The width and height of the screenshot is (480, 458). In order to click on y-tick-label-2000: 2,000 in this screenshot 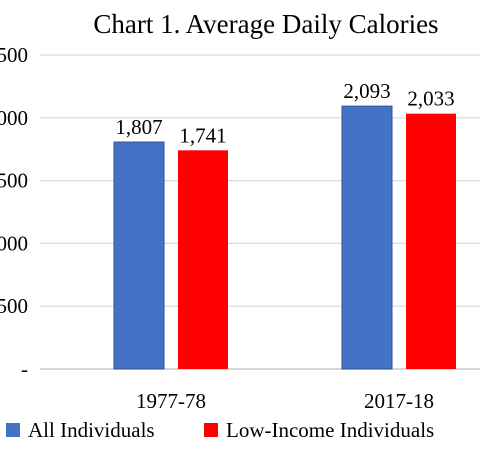, I will do `click(14, 118)`.